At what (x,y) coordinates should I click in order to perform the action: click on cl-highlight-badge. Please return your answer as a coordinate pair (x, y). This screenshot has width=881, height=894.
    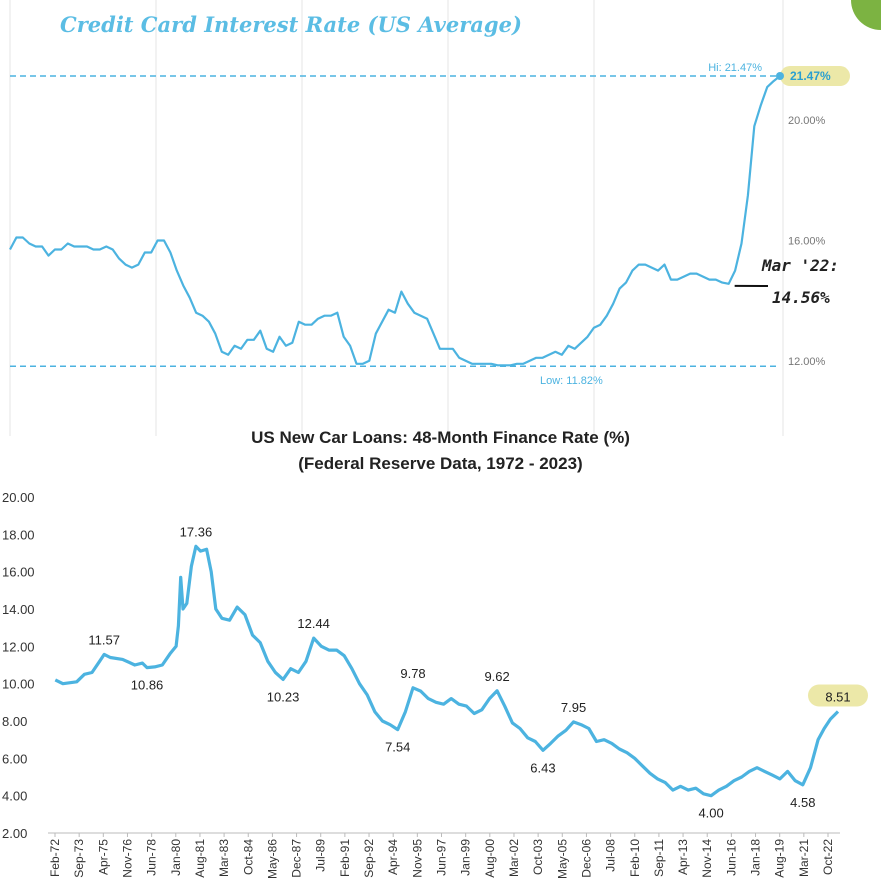
    Looking at the image, I should click on (838, 695).